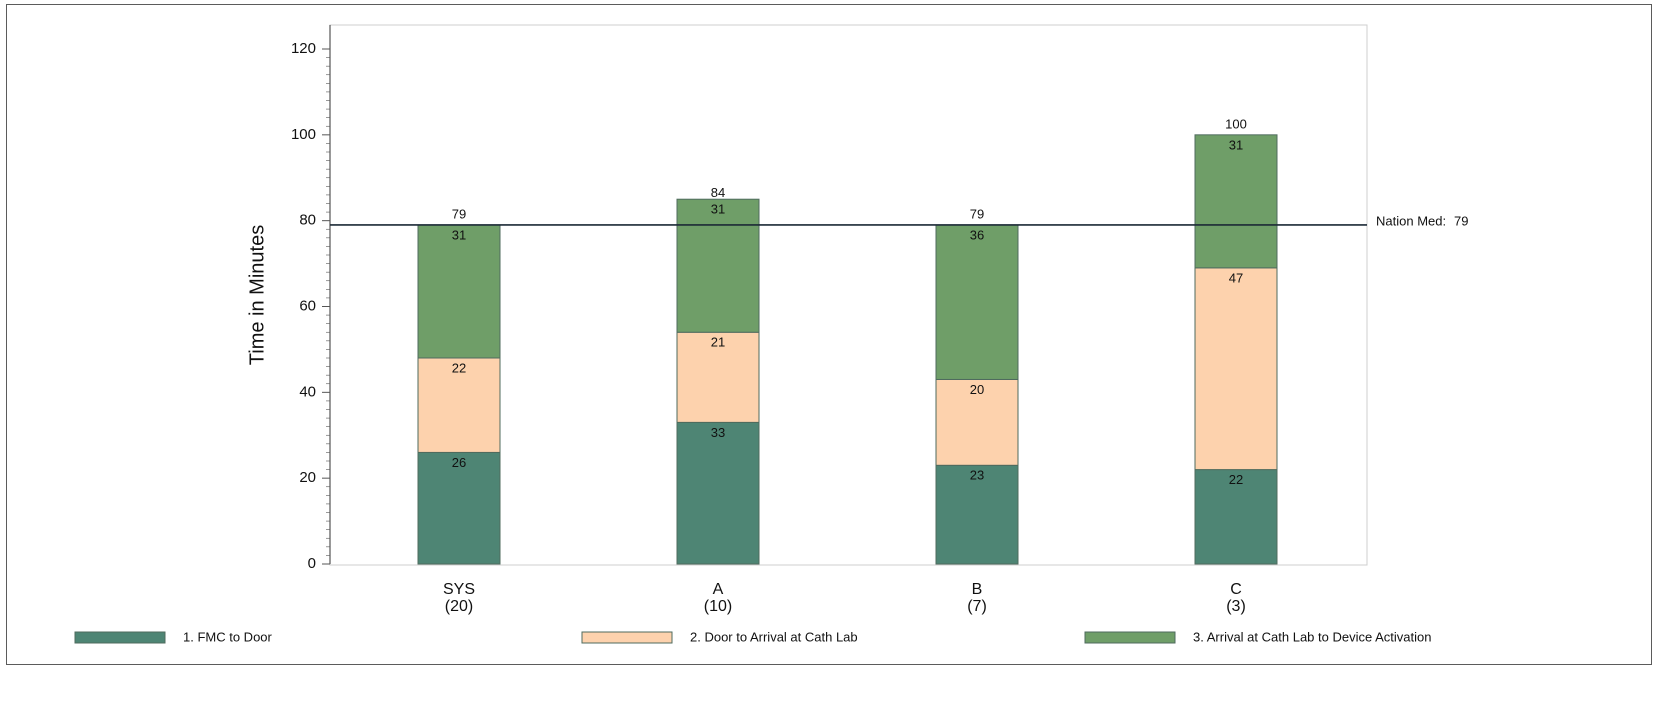 The image size is (1660, 707). I want to click on segment-value-label: 23, so click(977, 475).